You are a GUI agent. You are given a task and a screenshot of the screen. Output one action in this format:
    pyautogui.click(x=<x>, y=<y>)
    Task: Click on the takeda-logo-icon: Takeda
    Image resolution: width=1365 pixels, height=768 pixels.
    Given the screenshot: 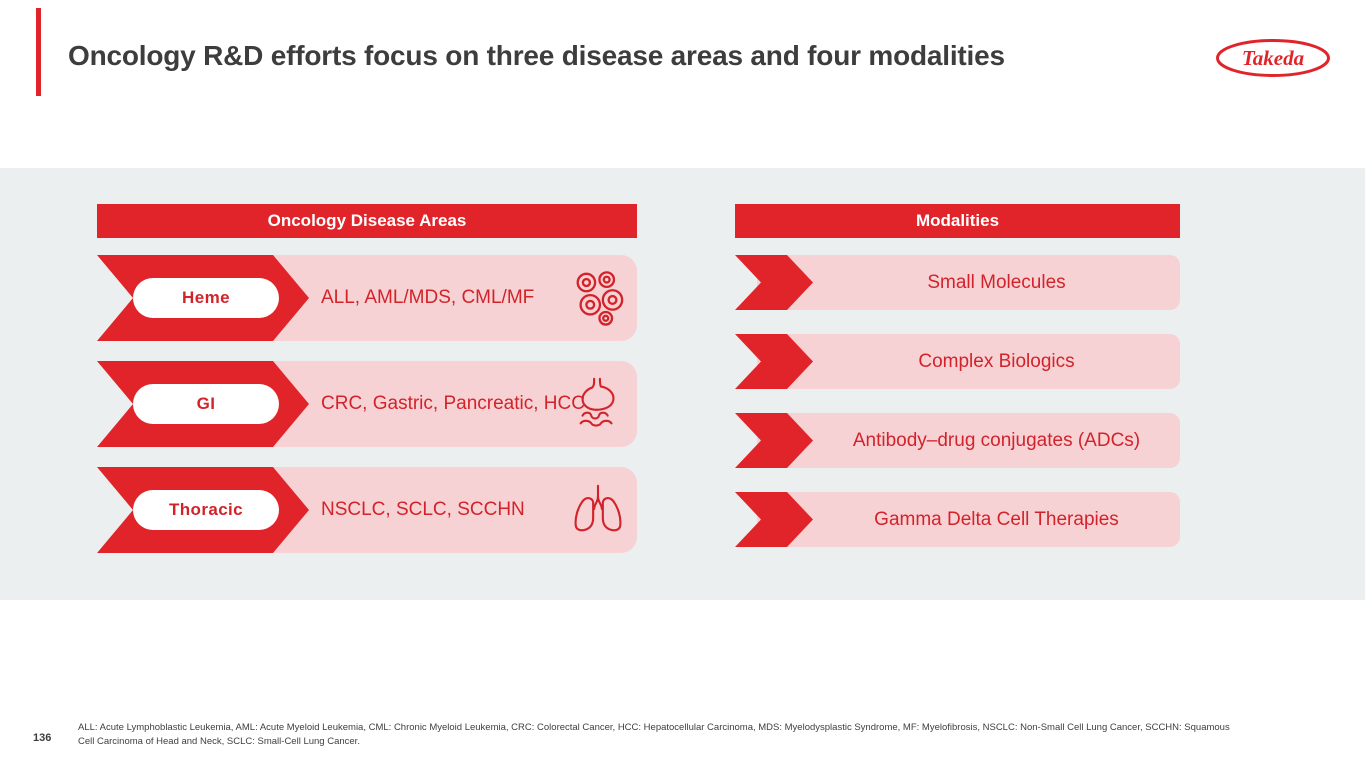 What is the action you would take?
    pyautogui.click(x=1273, y=58)
    